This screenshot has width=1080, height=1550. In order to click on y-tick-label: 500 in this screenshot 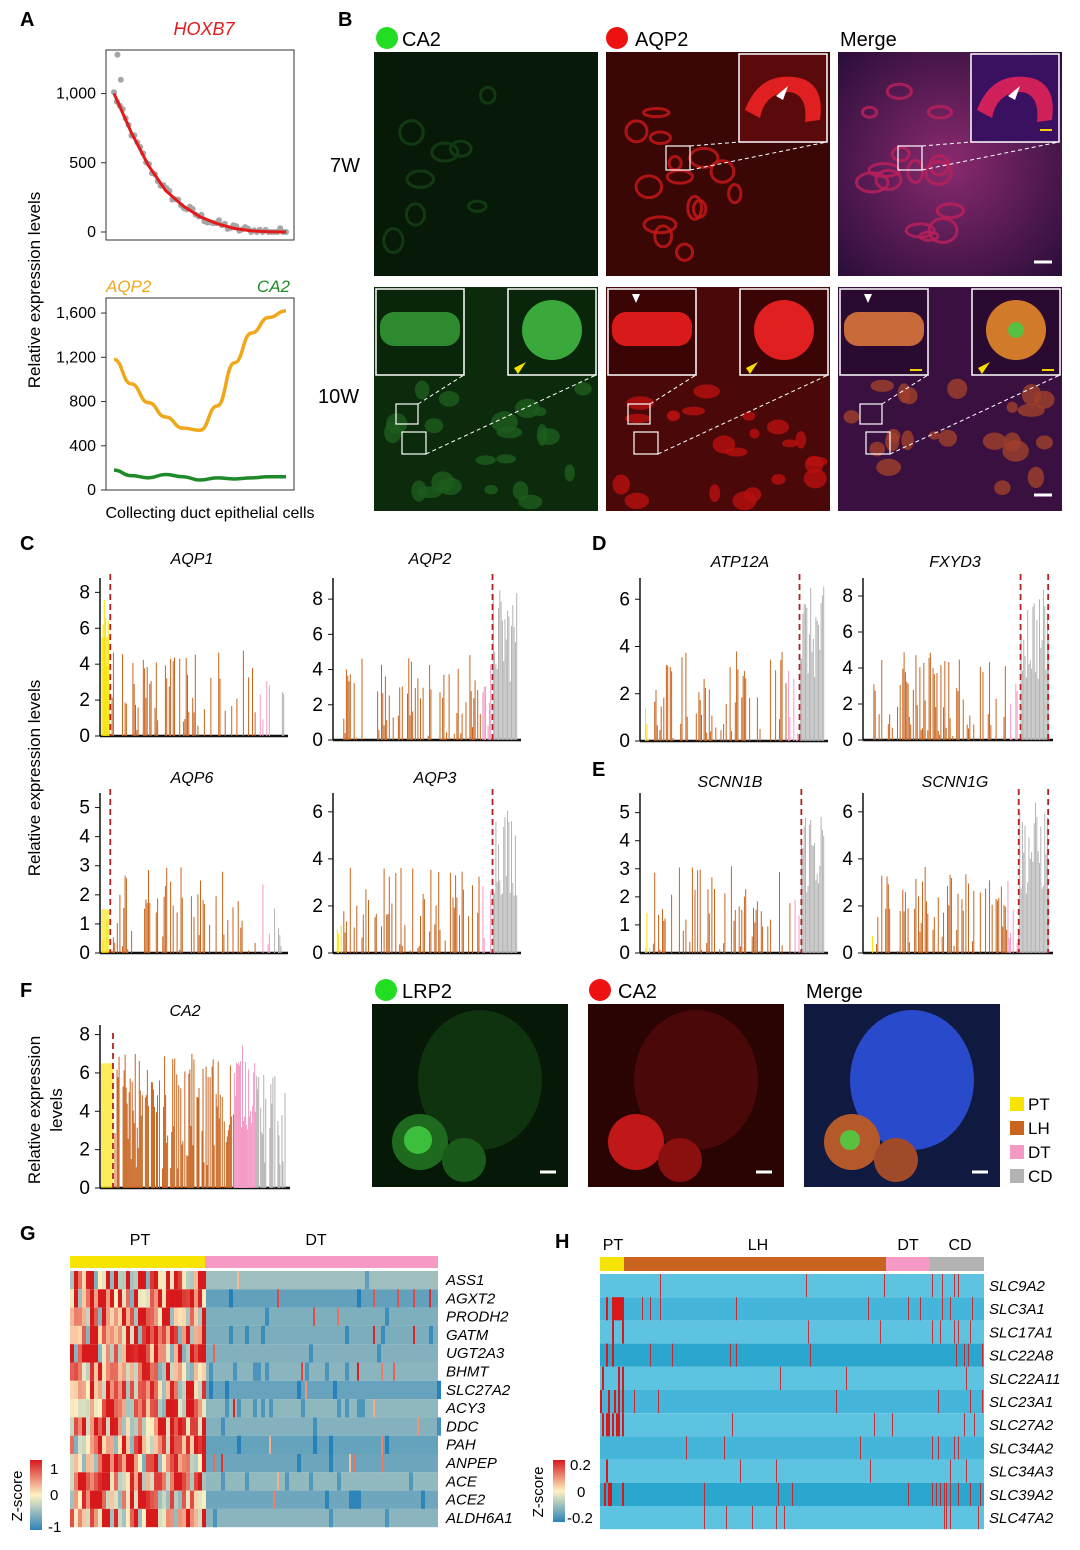, I will do `click(82, 163)`.